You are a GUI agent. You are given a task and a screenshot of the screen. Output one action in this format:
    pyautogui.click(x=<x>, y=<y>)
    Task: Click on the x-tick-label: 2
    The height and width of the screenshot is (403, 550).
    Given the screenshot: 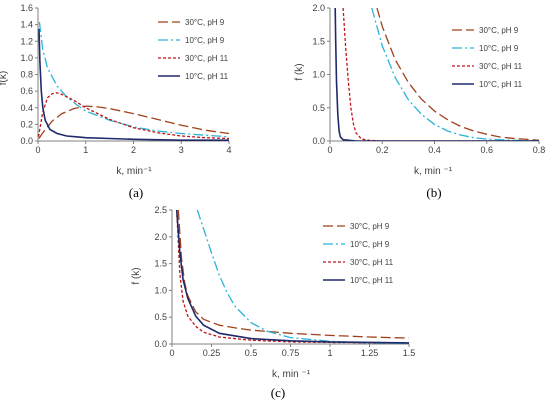 What is the action you would take?
    pyautogui.click(x=133, y=150)
    